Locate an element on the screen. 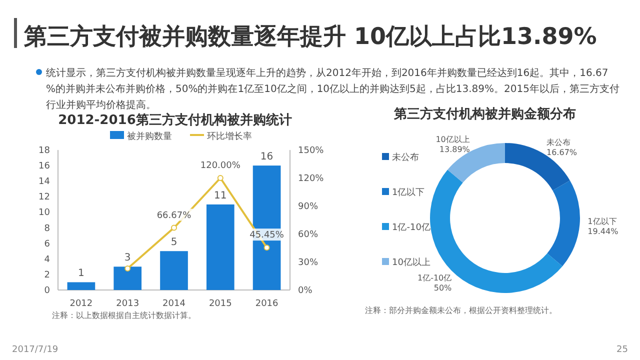 Image resolution: width=640 pixels, height=360 pixels. text: 25 is located at coordinates (622, 350).